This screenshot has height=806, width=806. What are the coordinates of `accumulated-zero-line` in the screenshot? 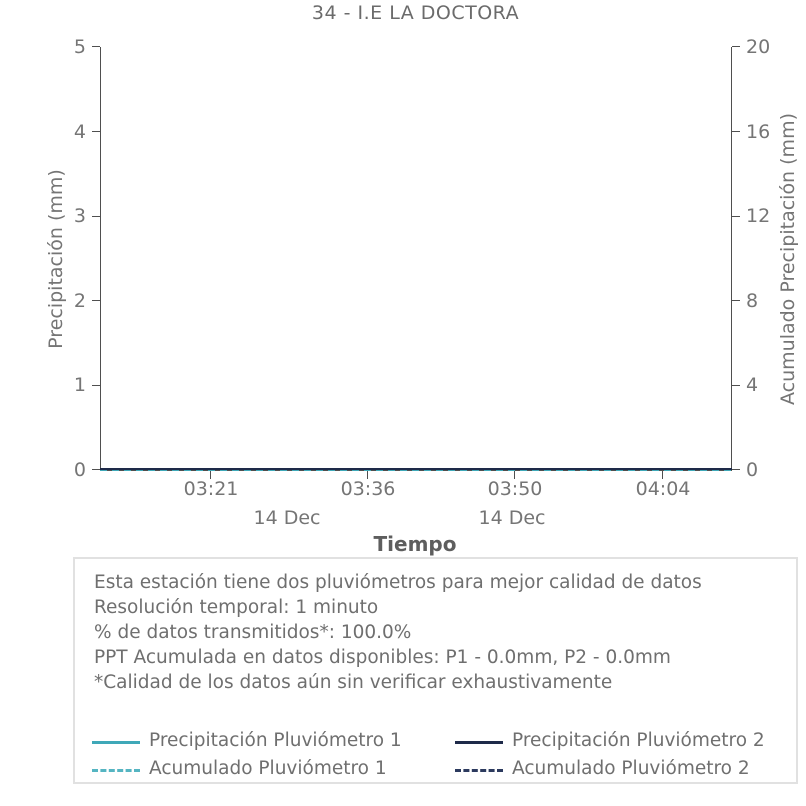 It's located at (416, 470).